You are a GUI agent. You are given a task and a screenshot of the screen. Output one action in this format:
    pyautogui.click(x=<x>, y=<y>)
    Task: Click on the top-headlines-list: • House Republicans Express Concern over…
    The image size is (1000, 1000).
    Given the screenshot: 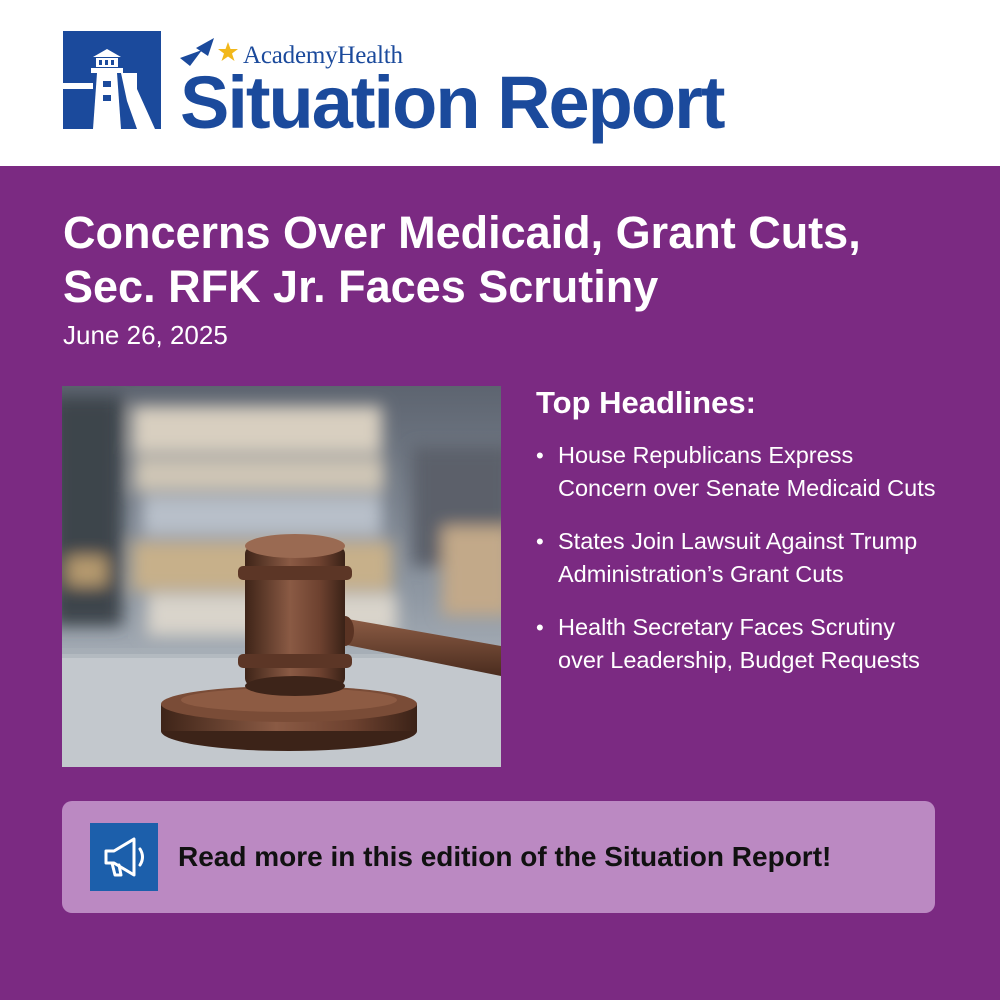 What is the action you would take?
    pyautogui.click(x=736, y=568)
    